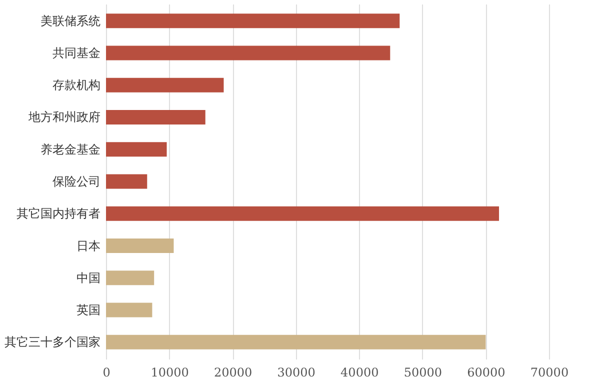  Describe the element at coordinates (70, 149) in the screenshot. I see `y-tick-label: 养老金基金` at that location.